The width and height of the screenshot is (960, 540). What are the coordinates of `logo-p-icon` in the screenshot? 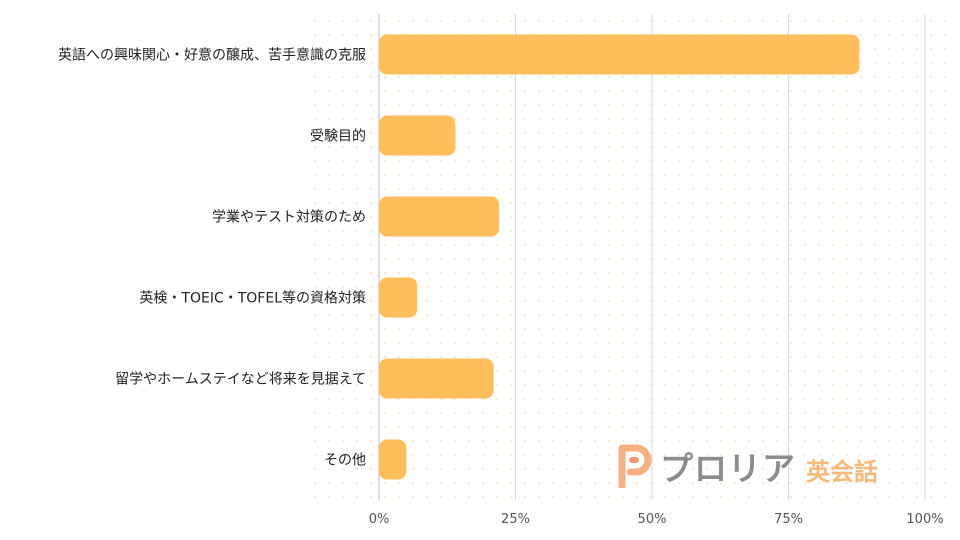 It's located at (635, 466).